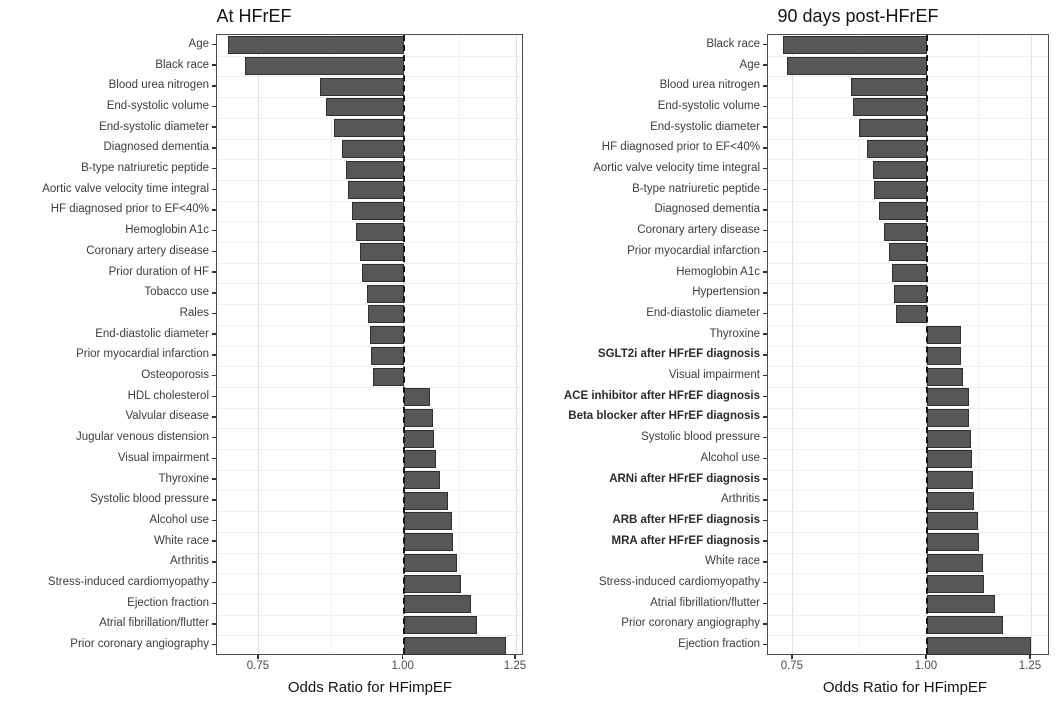 The image size is (1058, 708). I want to click on category-label: Age, so click(198, 43).